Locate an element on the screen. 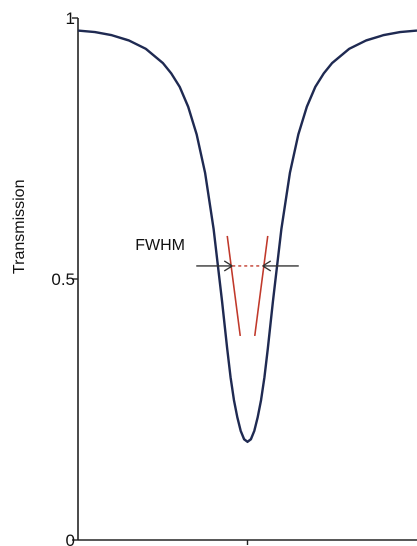 This screenshot has width=417, height=546. fit-line-right is located at coordinates (261, 286).